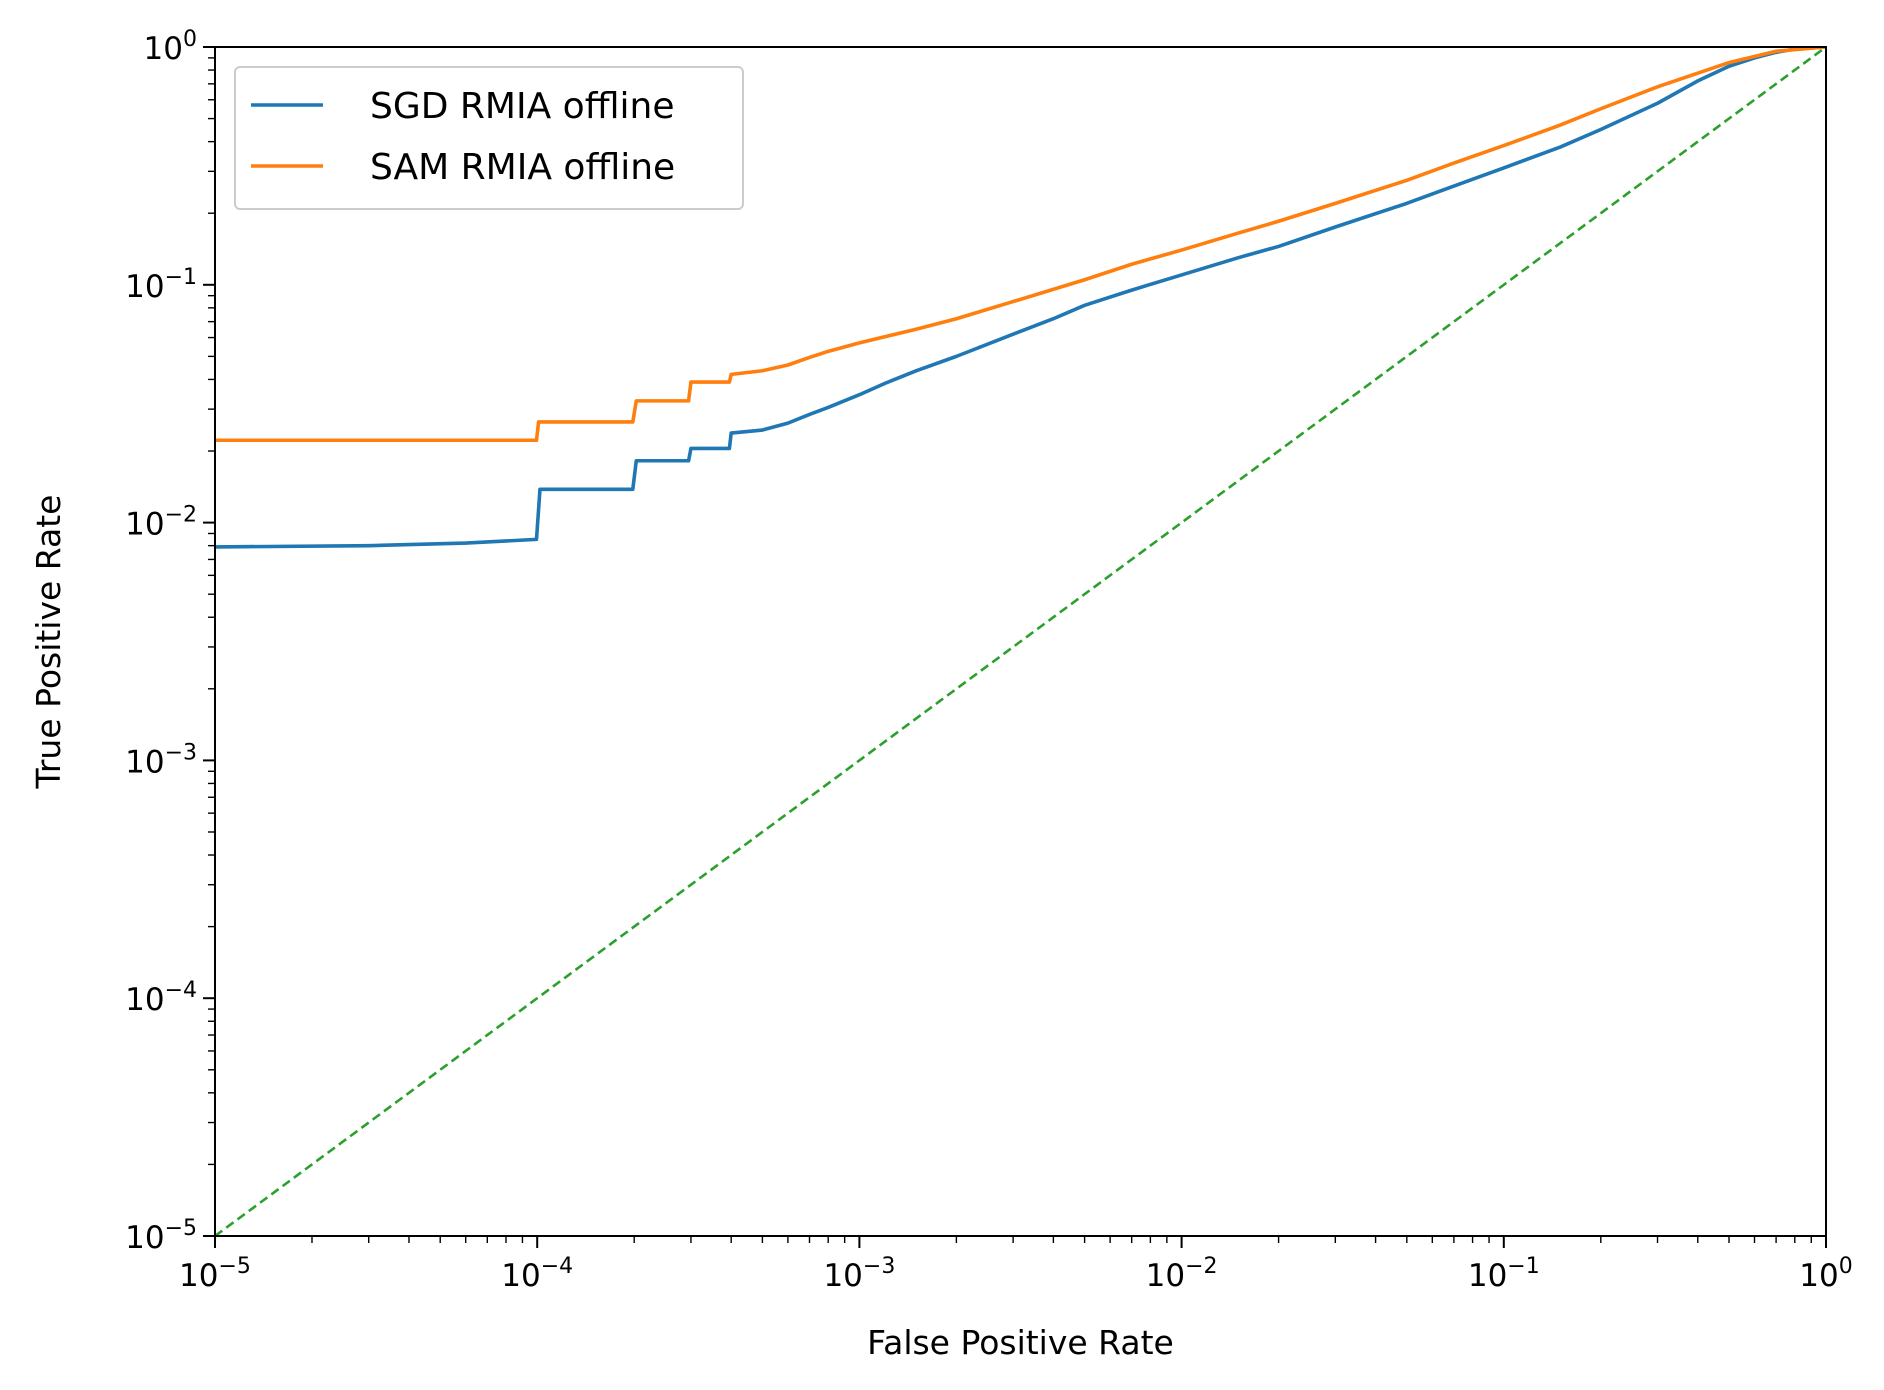 Image resolution: width=1884 pixels, height=1390 pixels. What do you see at coordinates (161, 998) in the screenshot?
I see `y-tick-label: 10⁻⁴` at bounding box center [161, 998].